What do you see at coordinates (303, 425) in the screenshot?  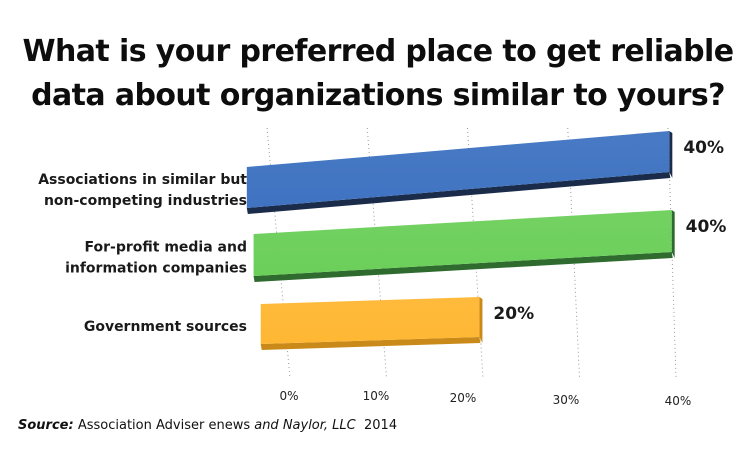 I see `source-text-2: and Naylor, LLC` at bounding box center [303, 425].